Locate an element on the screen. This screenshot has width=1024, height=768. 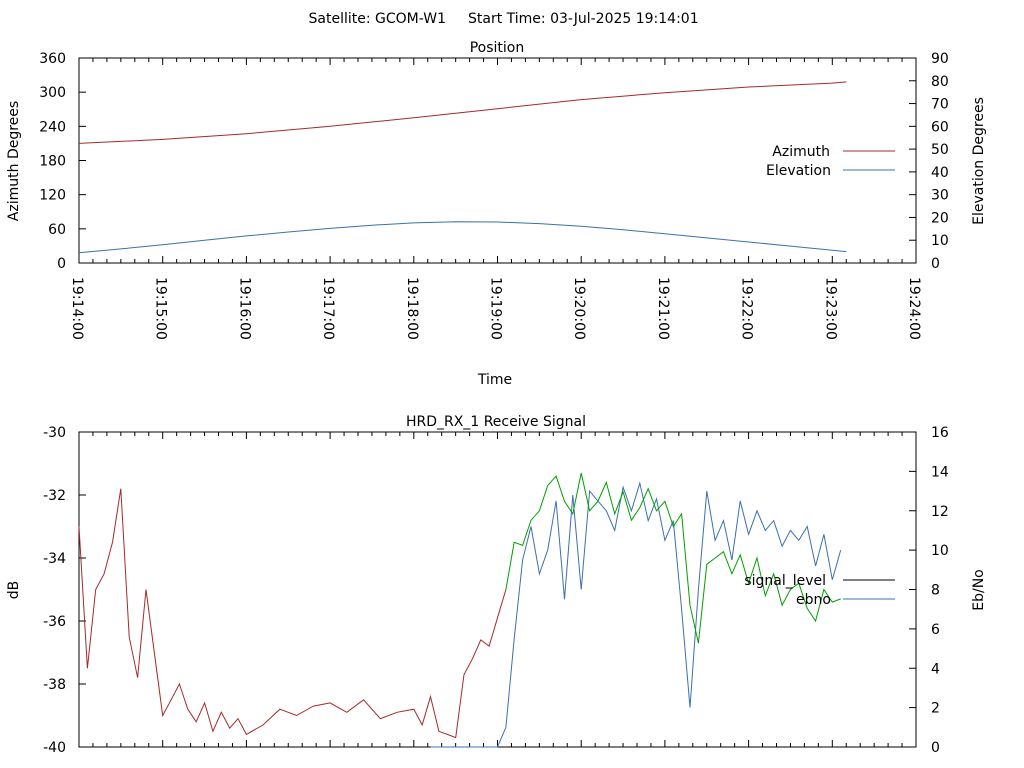
signal-ylabel: dB is located at coordinates (14, 590).